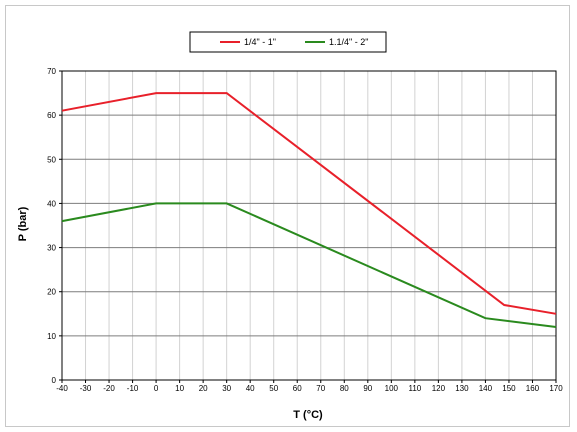  Describe the element at coordinates (51, 71) in the screenshot. I see `y-tick-label: 70` at that location.